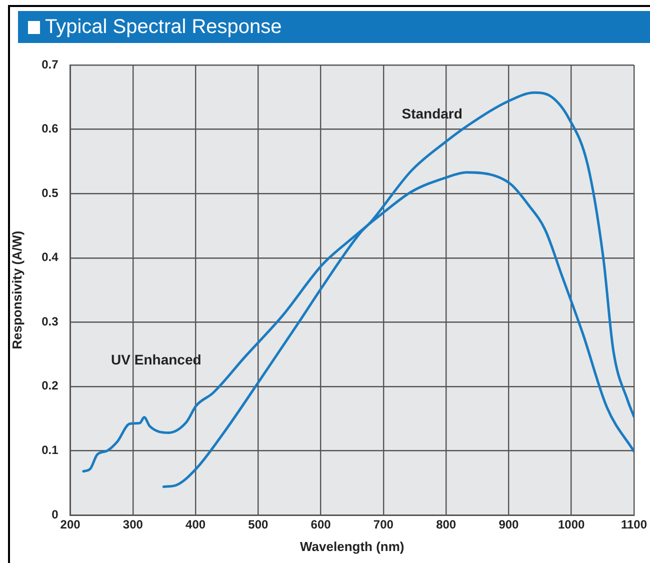 Image resolution: width=650 pixels, height=563 pixels. I want to click on y-tick-label: 0.1, so click(50, 450).